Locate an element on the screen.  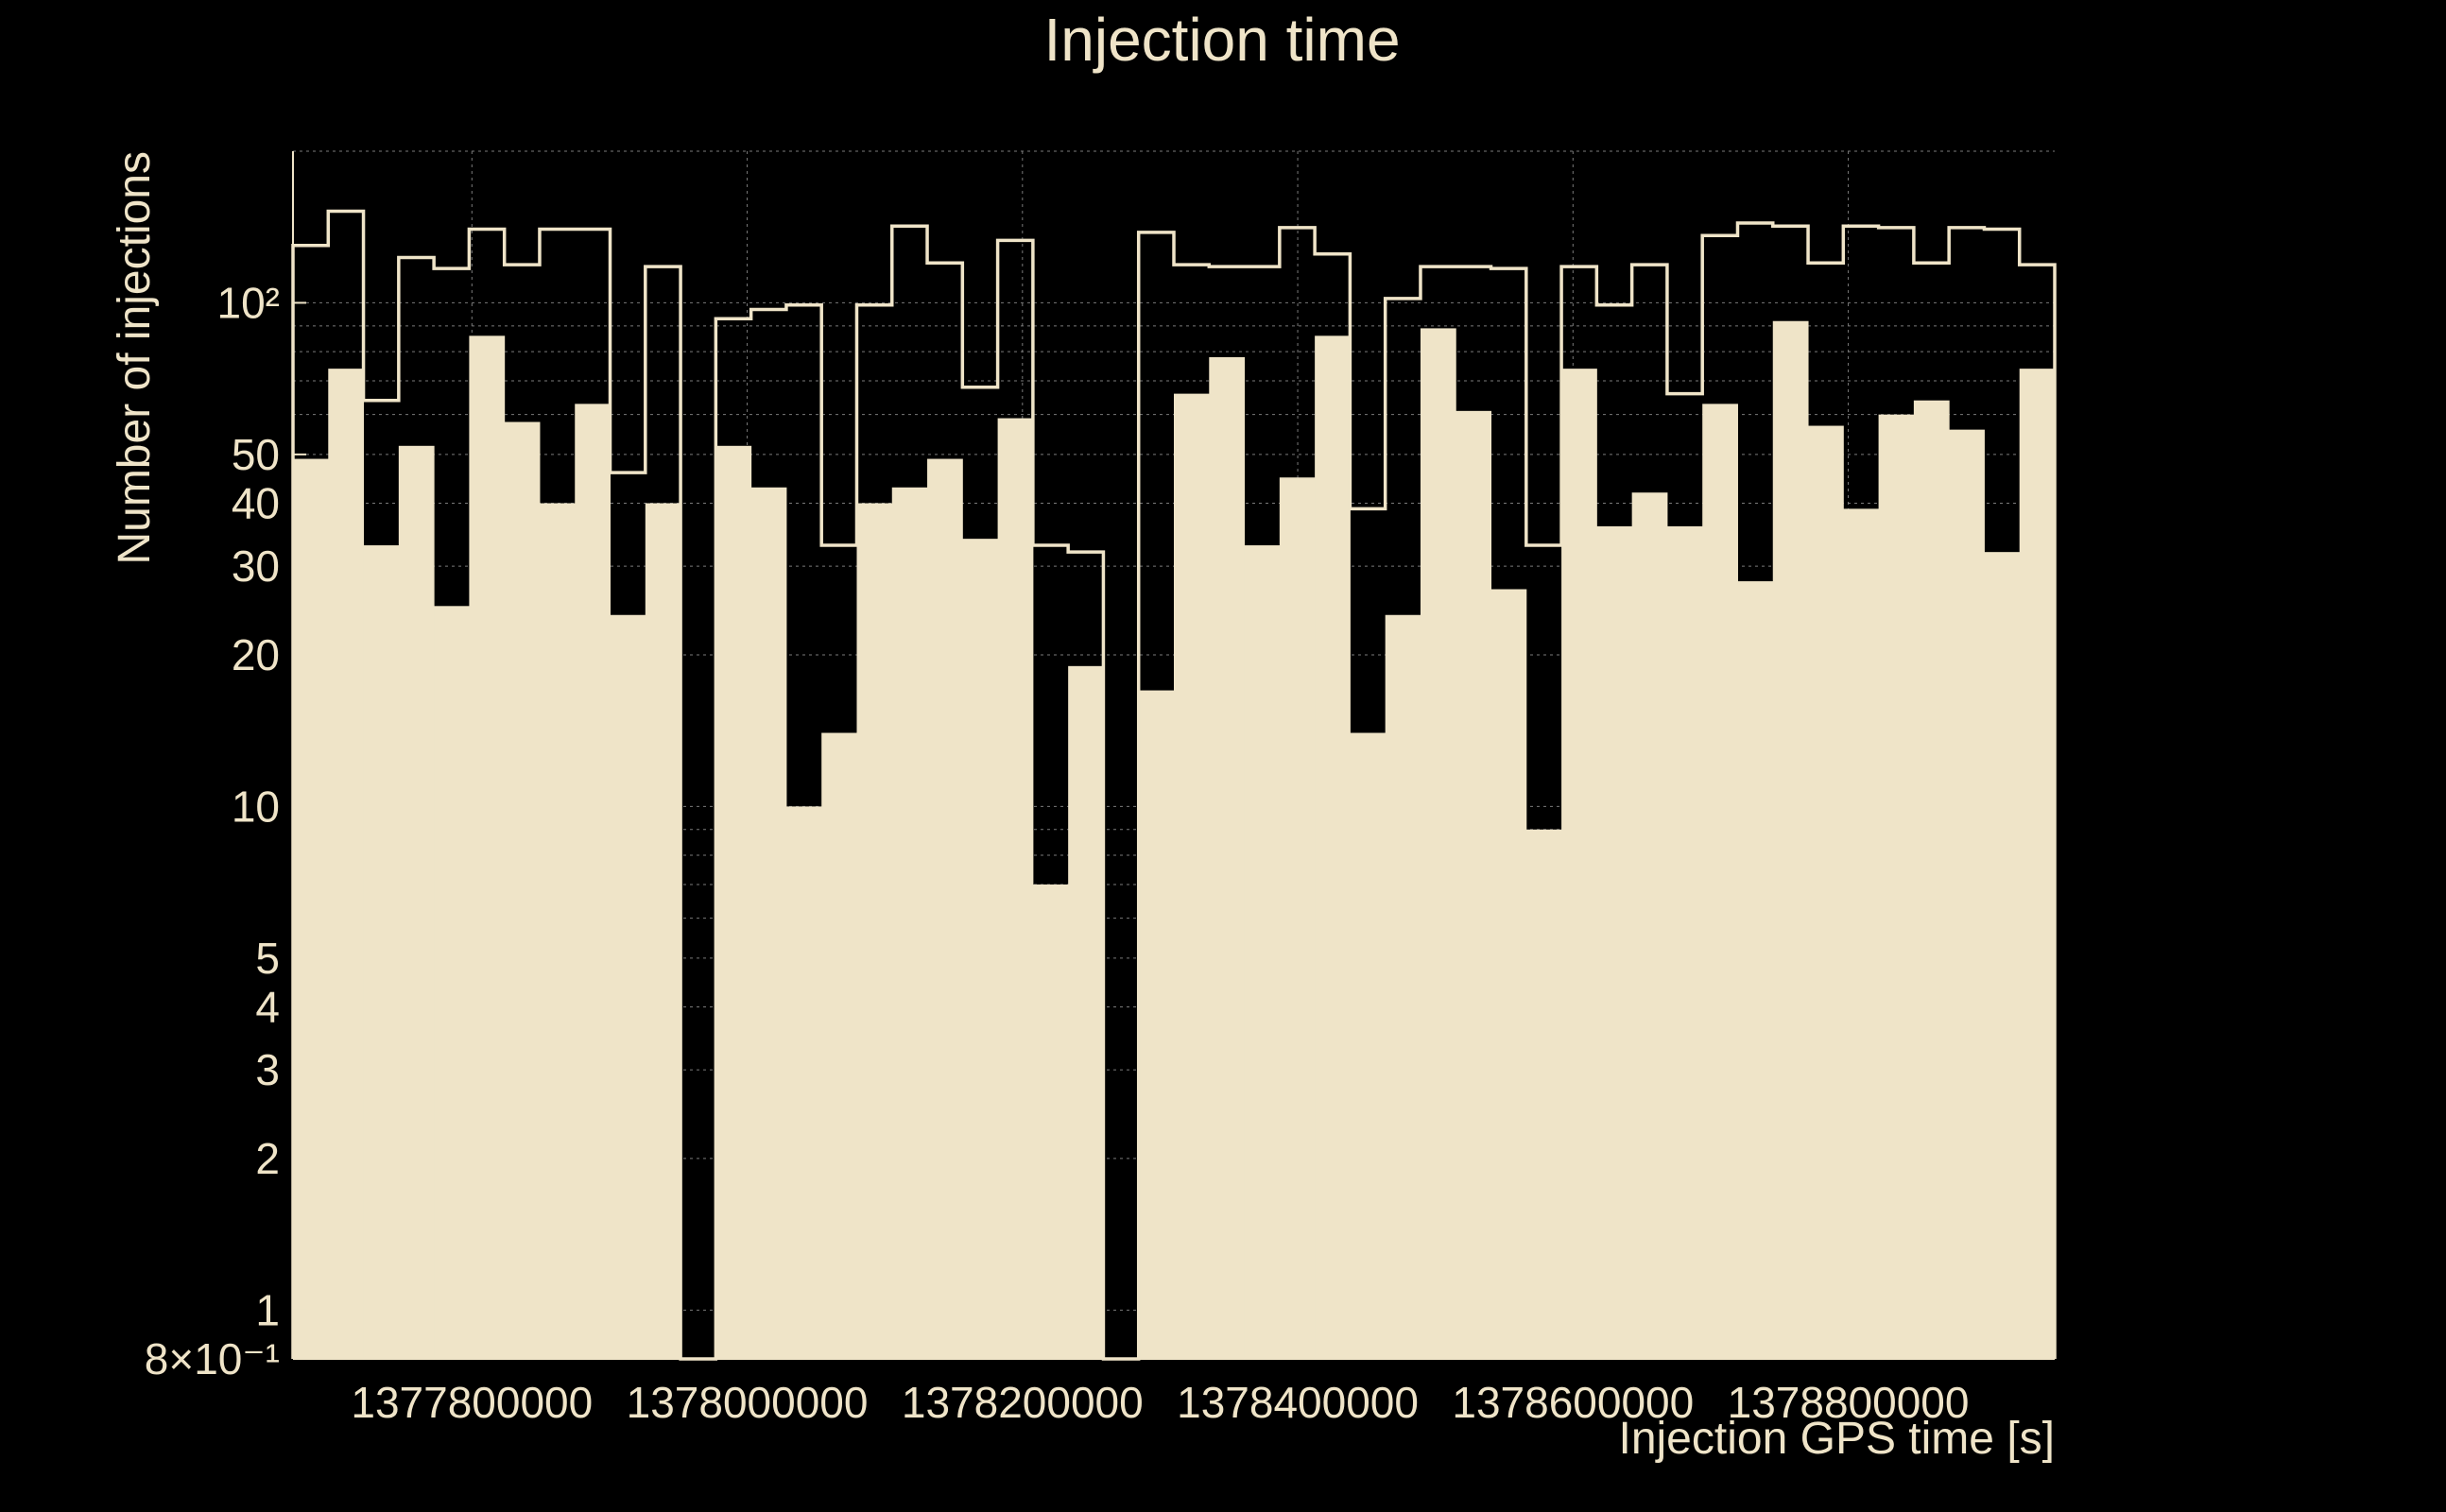
x-tick-label: 1378400000 is located at coordinates (1298, 1402).